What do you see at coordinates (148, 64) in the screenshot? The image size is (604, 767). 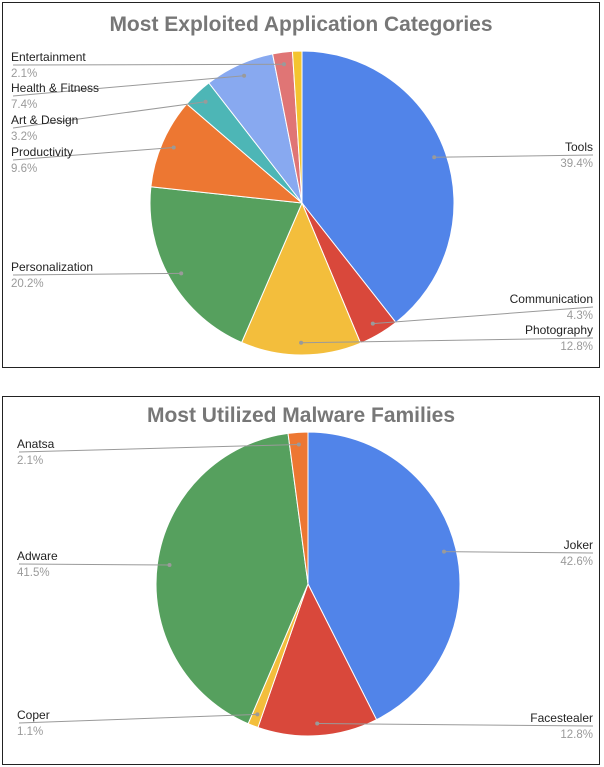 I see `leader-line-entertainment` at bounding box center [148, 64].